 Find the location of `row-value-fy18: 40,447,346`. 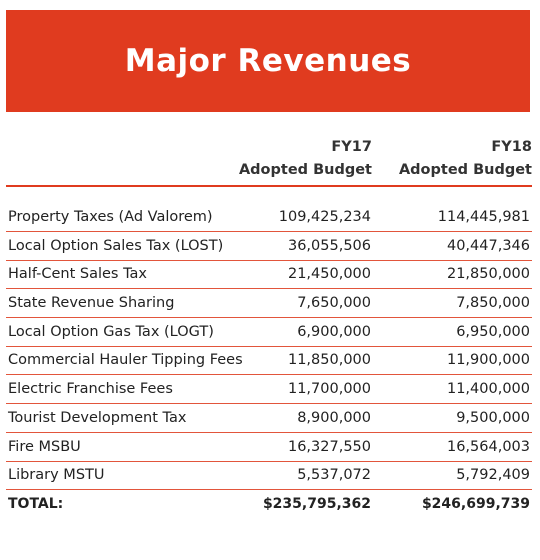

row-value-fy18: 40,447,346 is located at coordinates (488, 245).